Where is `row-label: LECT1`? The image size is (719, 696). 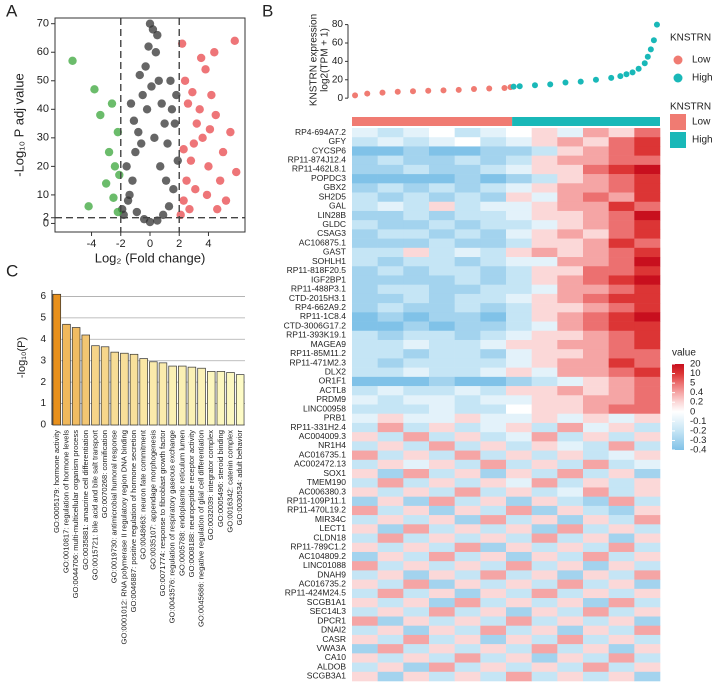
row-label: LECT1 is located at coordinates (333, 528).